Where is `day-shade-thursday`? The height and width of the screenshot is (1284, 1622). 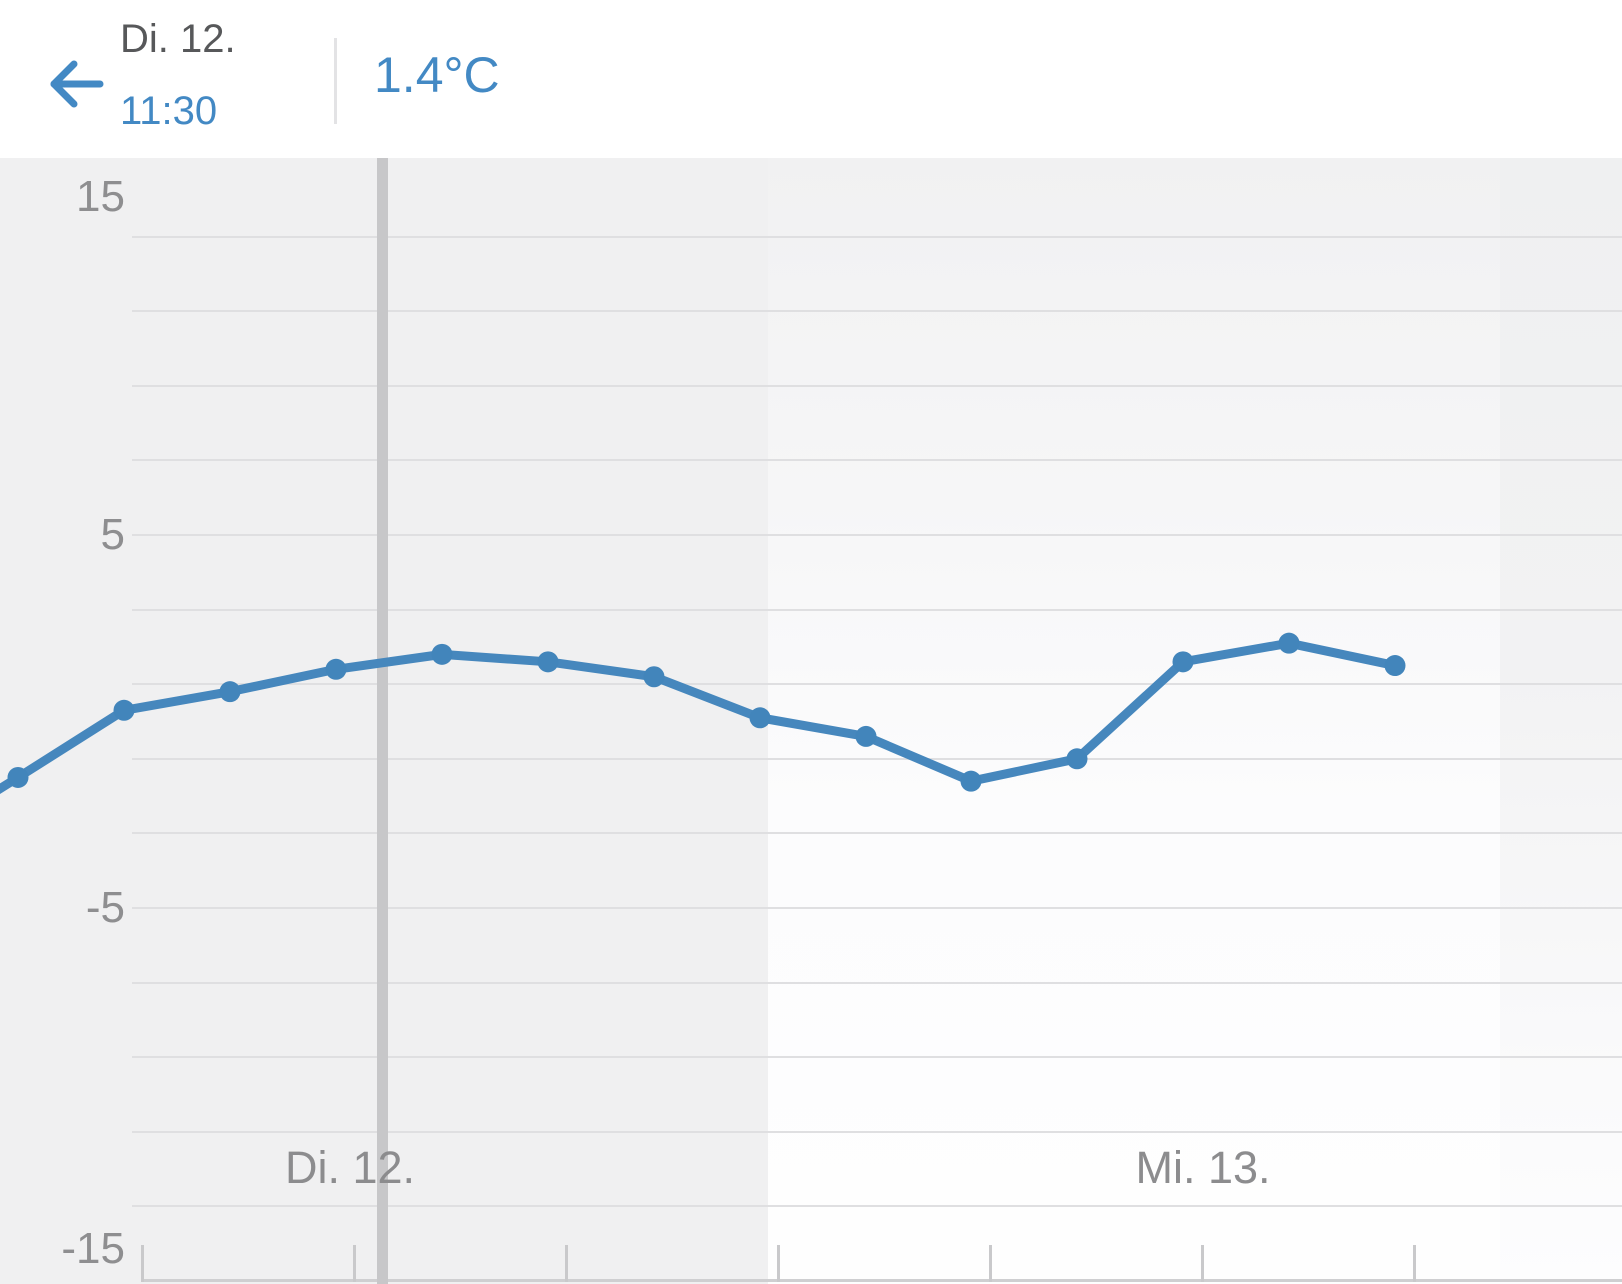
day-shade-thursday is located at coordinates (1561, 721).